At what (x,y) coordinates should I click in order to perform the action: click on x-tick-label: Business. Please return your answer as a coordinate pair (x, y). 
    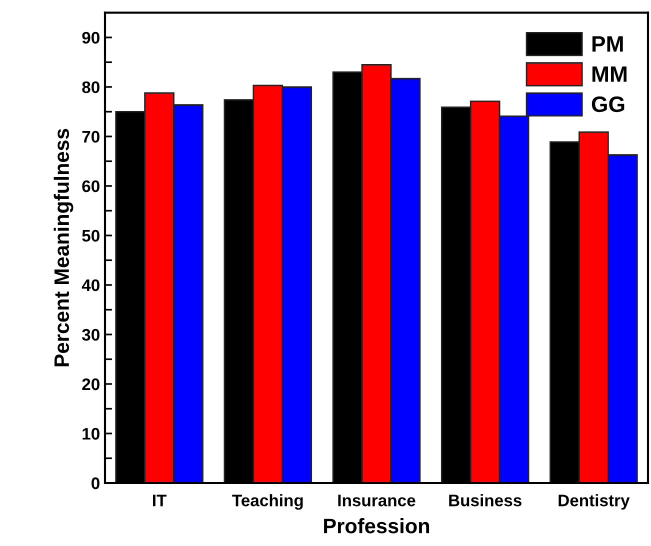
    Looking at the image, I should click on (485, 500).